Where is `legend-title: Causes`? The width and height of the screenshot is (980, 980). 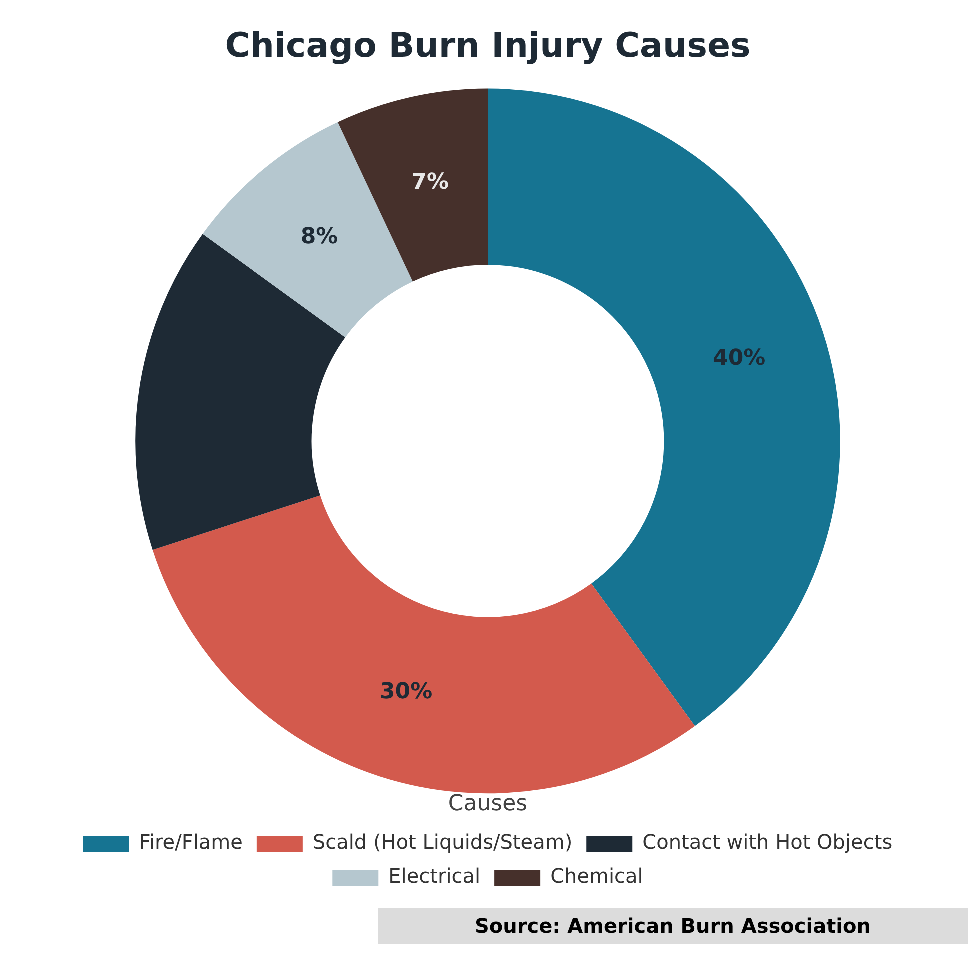
legend-title: Causes is located at coordinates (488, 803).